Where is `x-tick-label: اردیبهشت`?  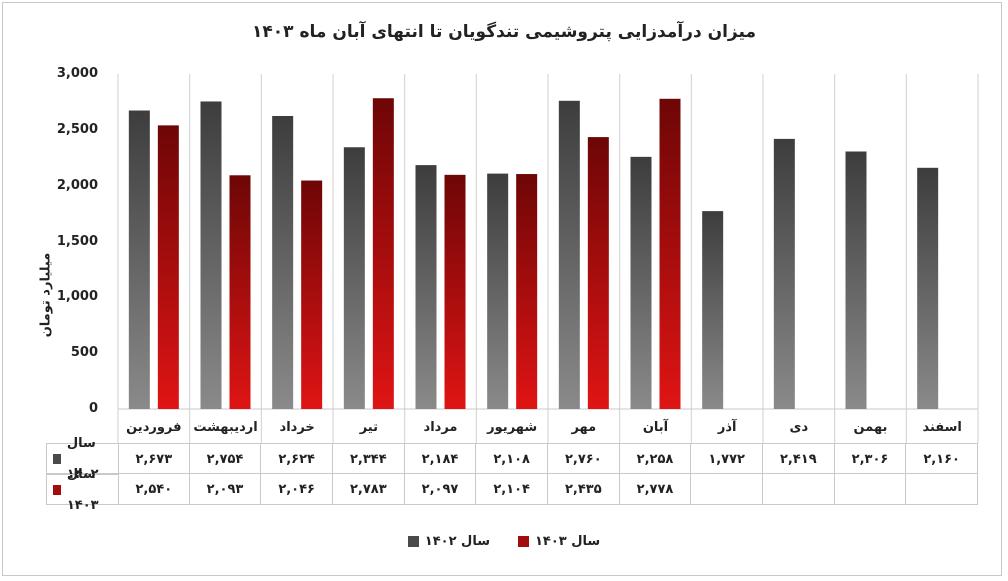 x-tick-label: اردیبهشت is located at coordinates (225, 427).